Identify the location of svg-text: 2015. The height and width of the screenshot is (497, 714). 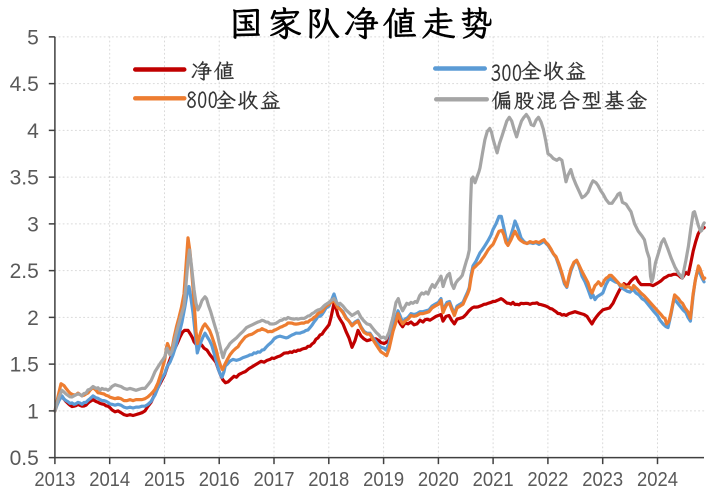
(164, 479).